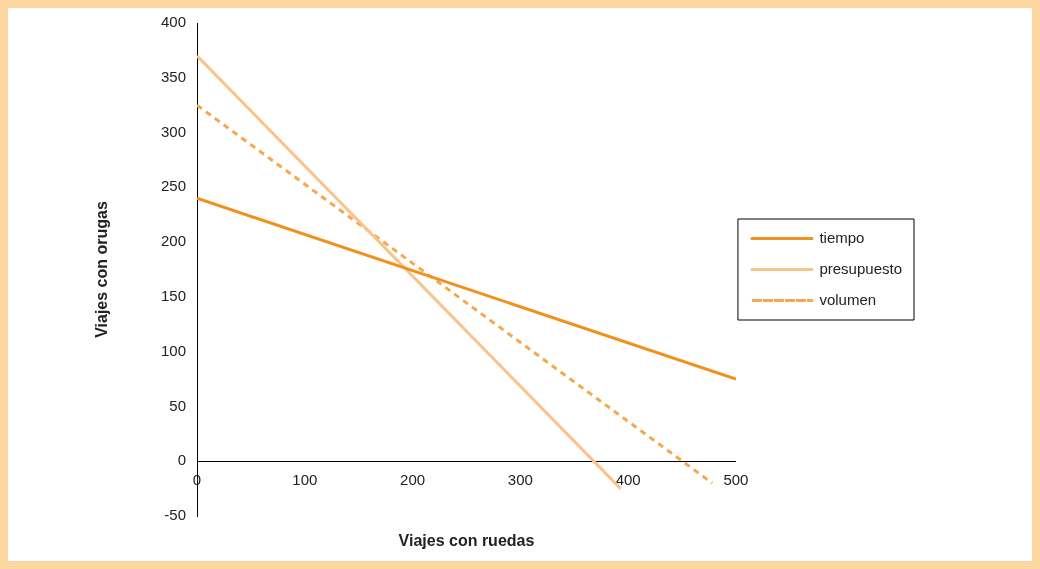 This screenshot has width=1040, height=569. I want to click on x-tick-label: 500, so click(736, 480).